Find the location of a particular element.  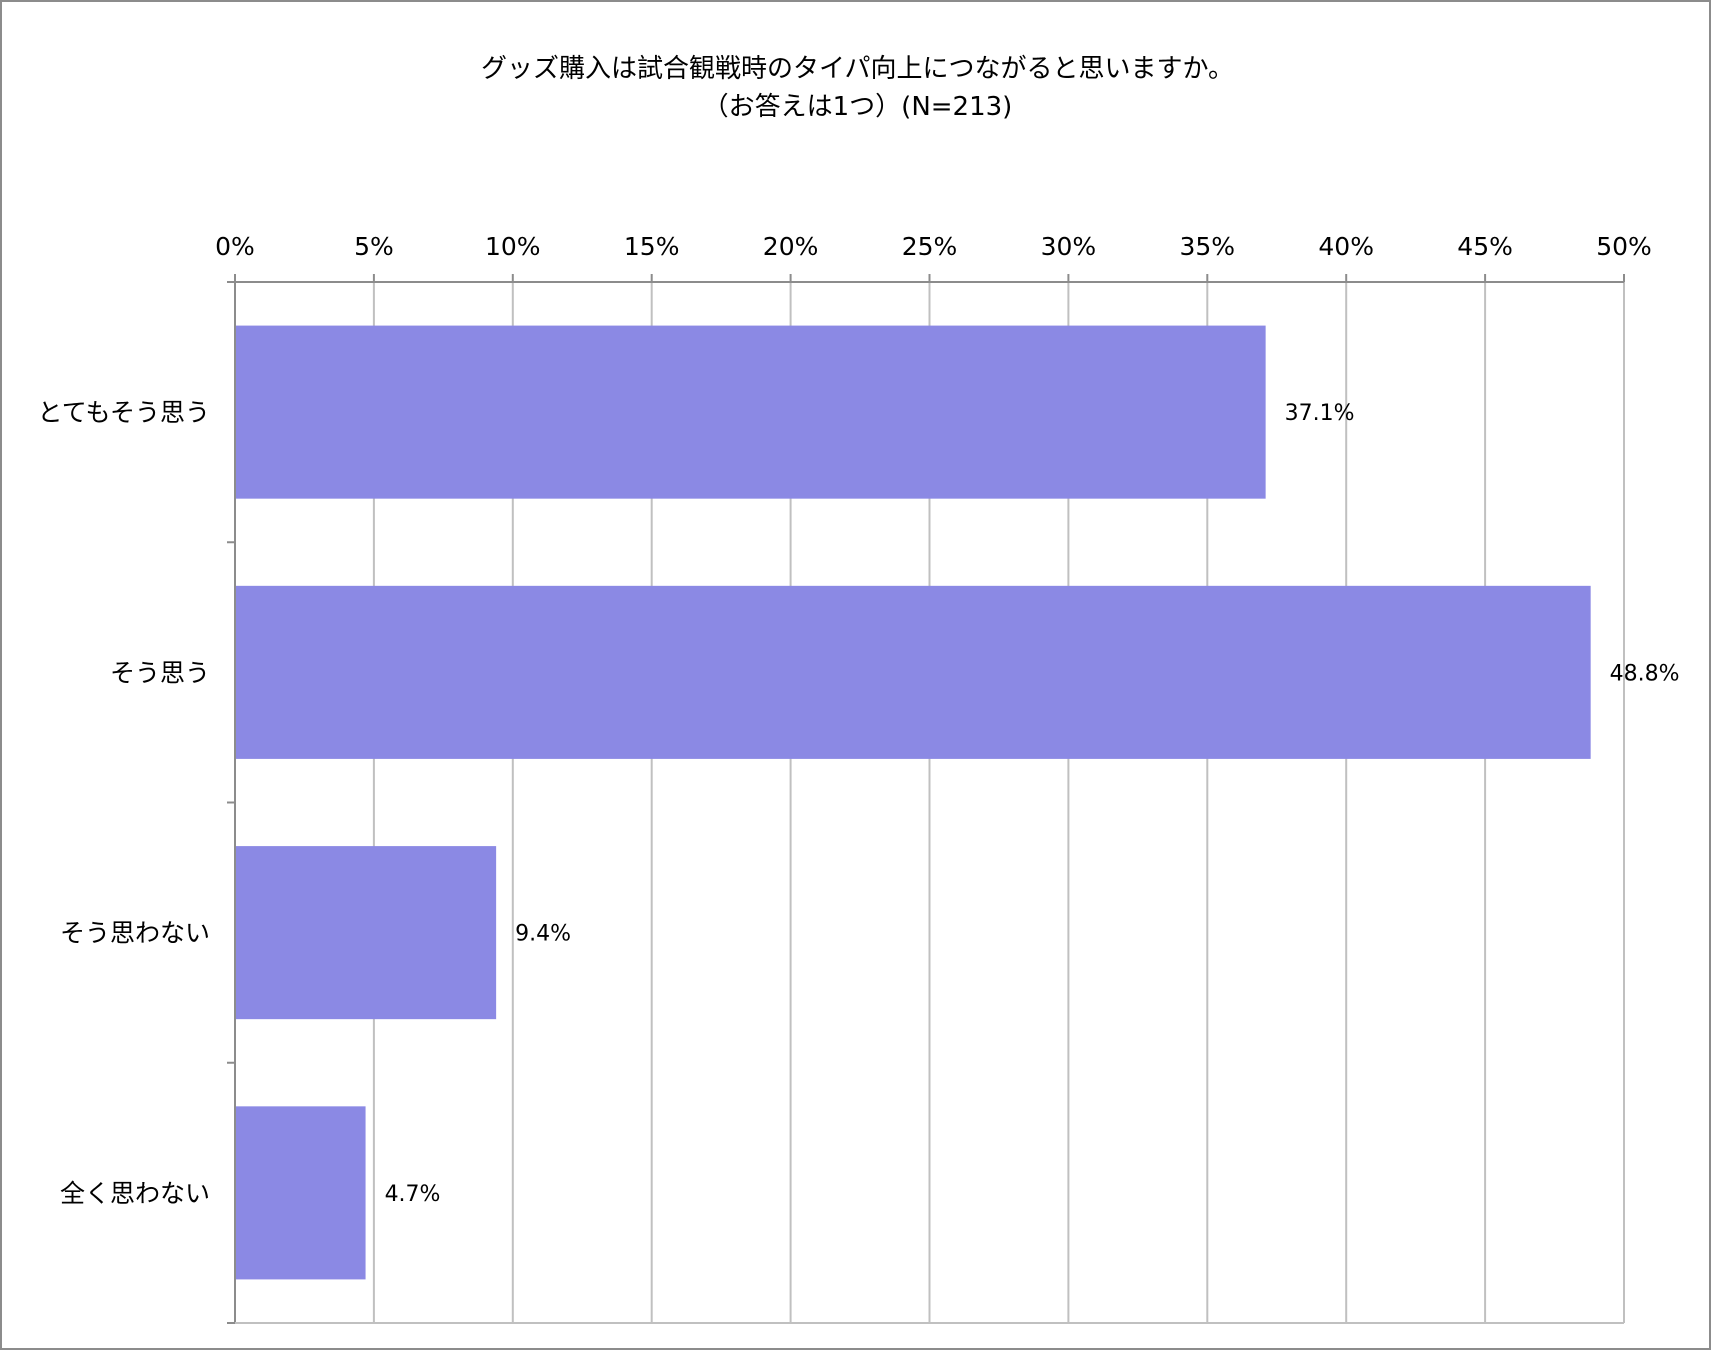

x-tick-label: 25% is located at coordinates (930, 246).